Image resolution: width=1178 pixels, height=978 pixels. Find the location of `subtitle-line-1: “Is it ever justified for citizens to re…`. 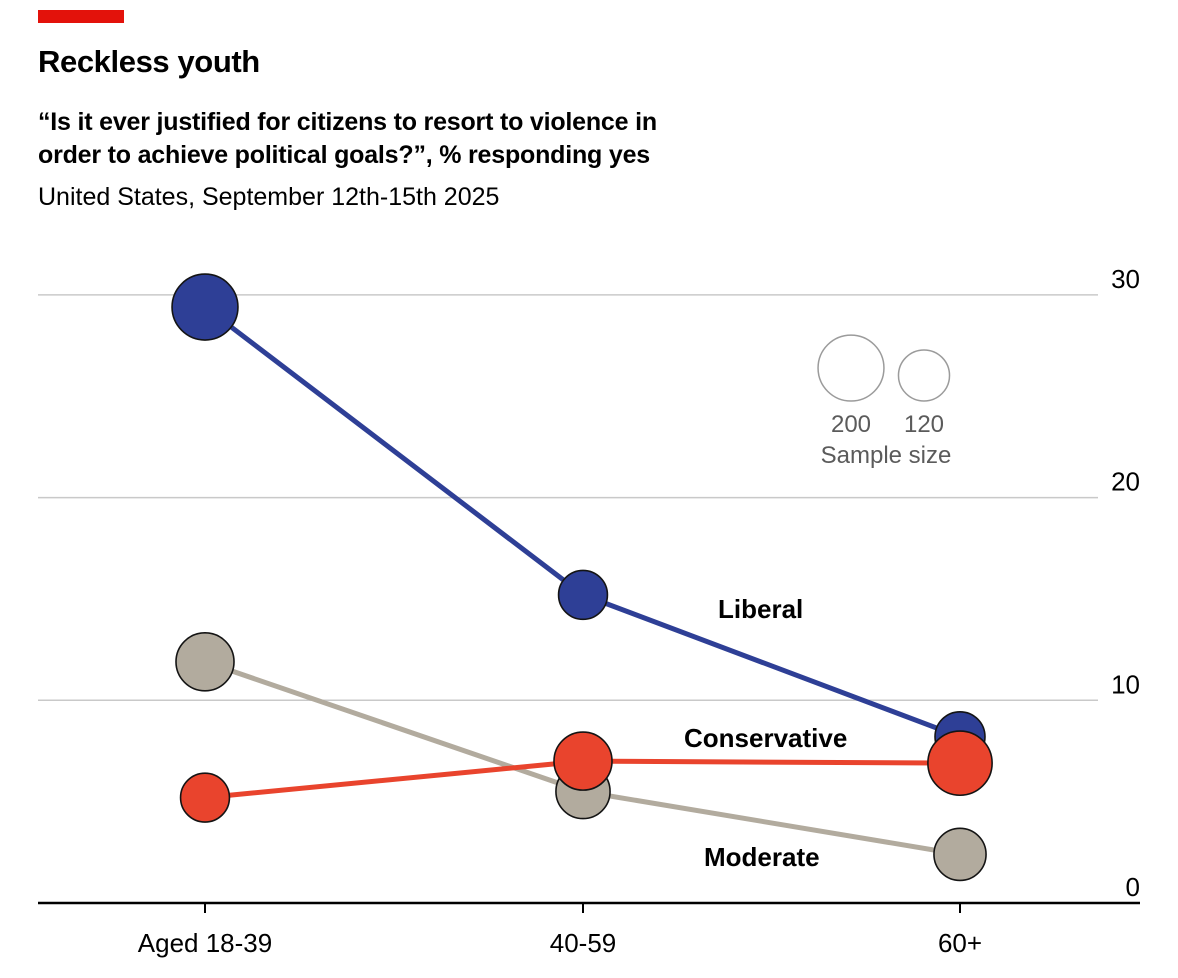

subtitle-line-1: “Is it ever justified for citizens to re… is located at coordinates (347, 122).